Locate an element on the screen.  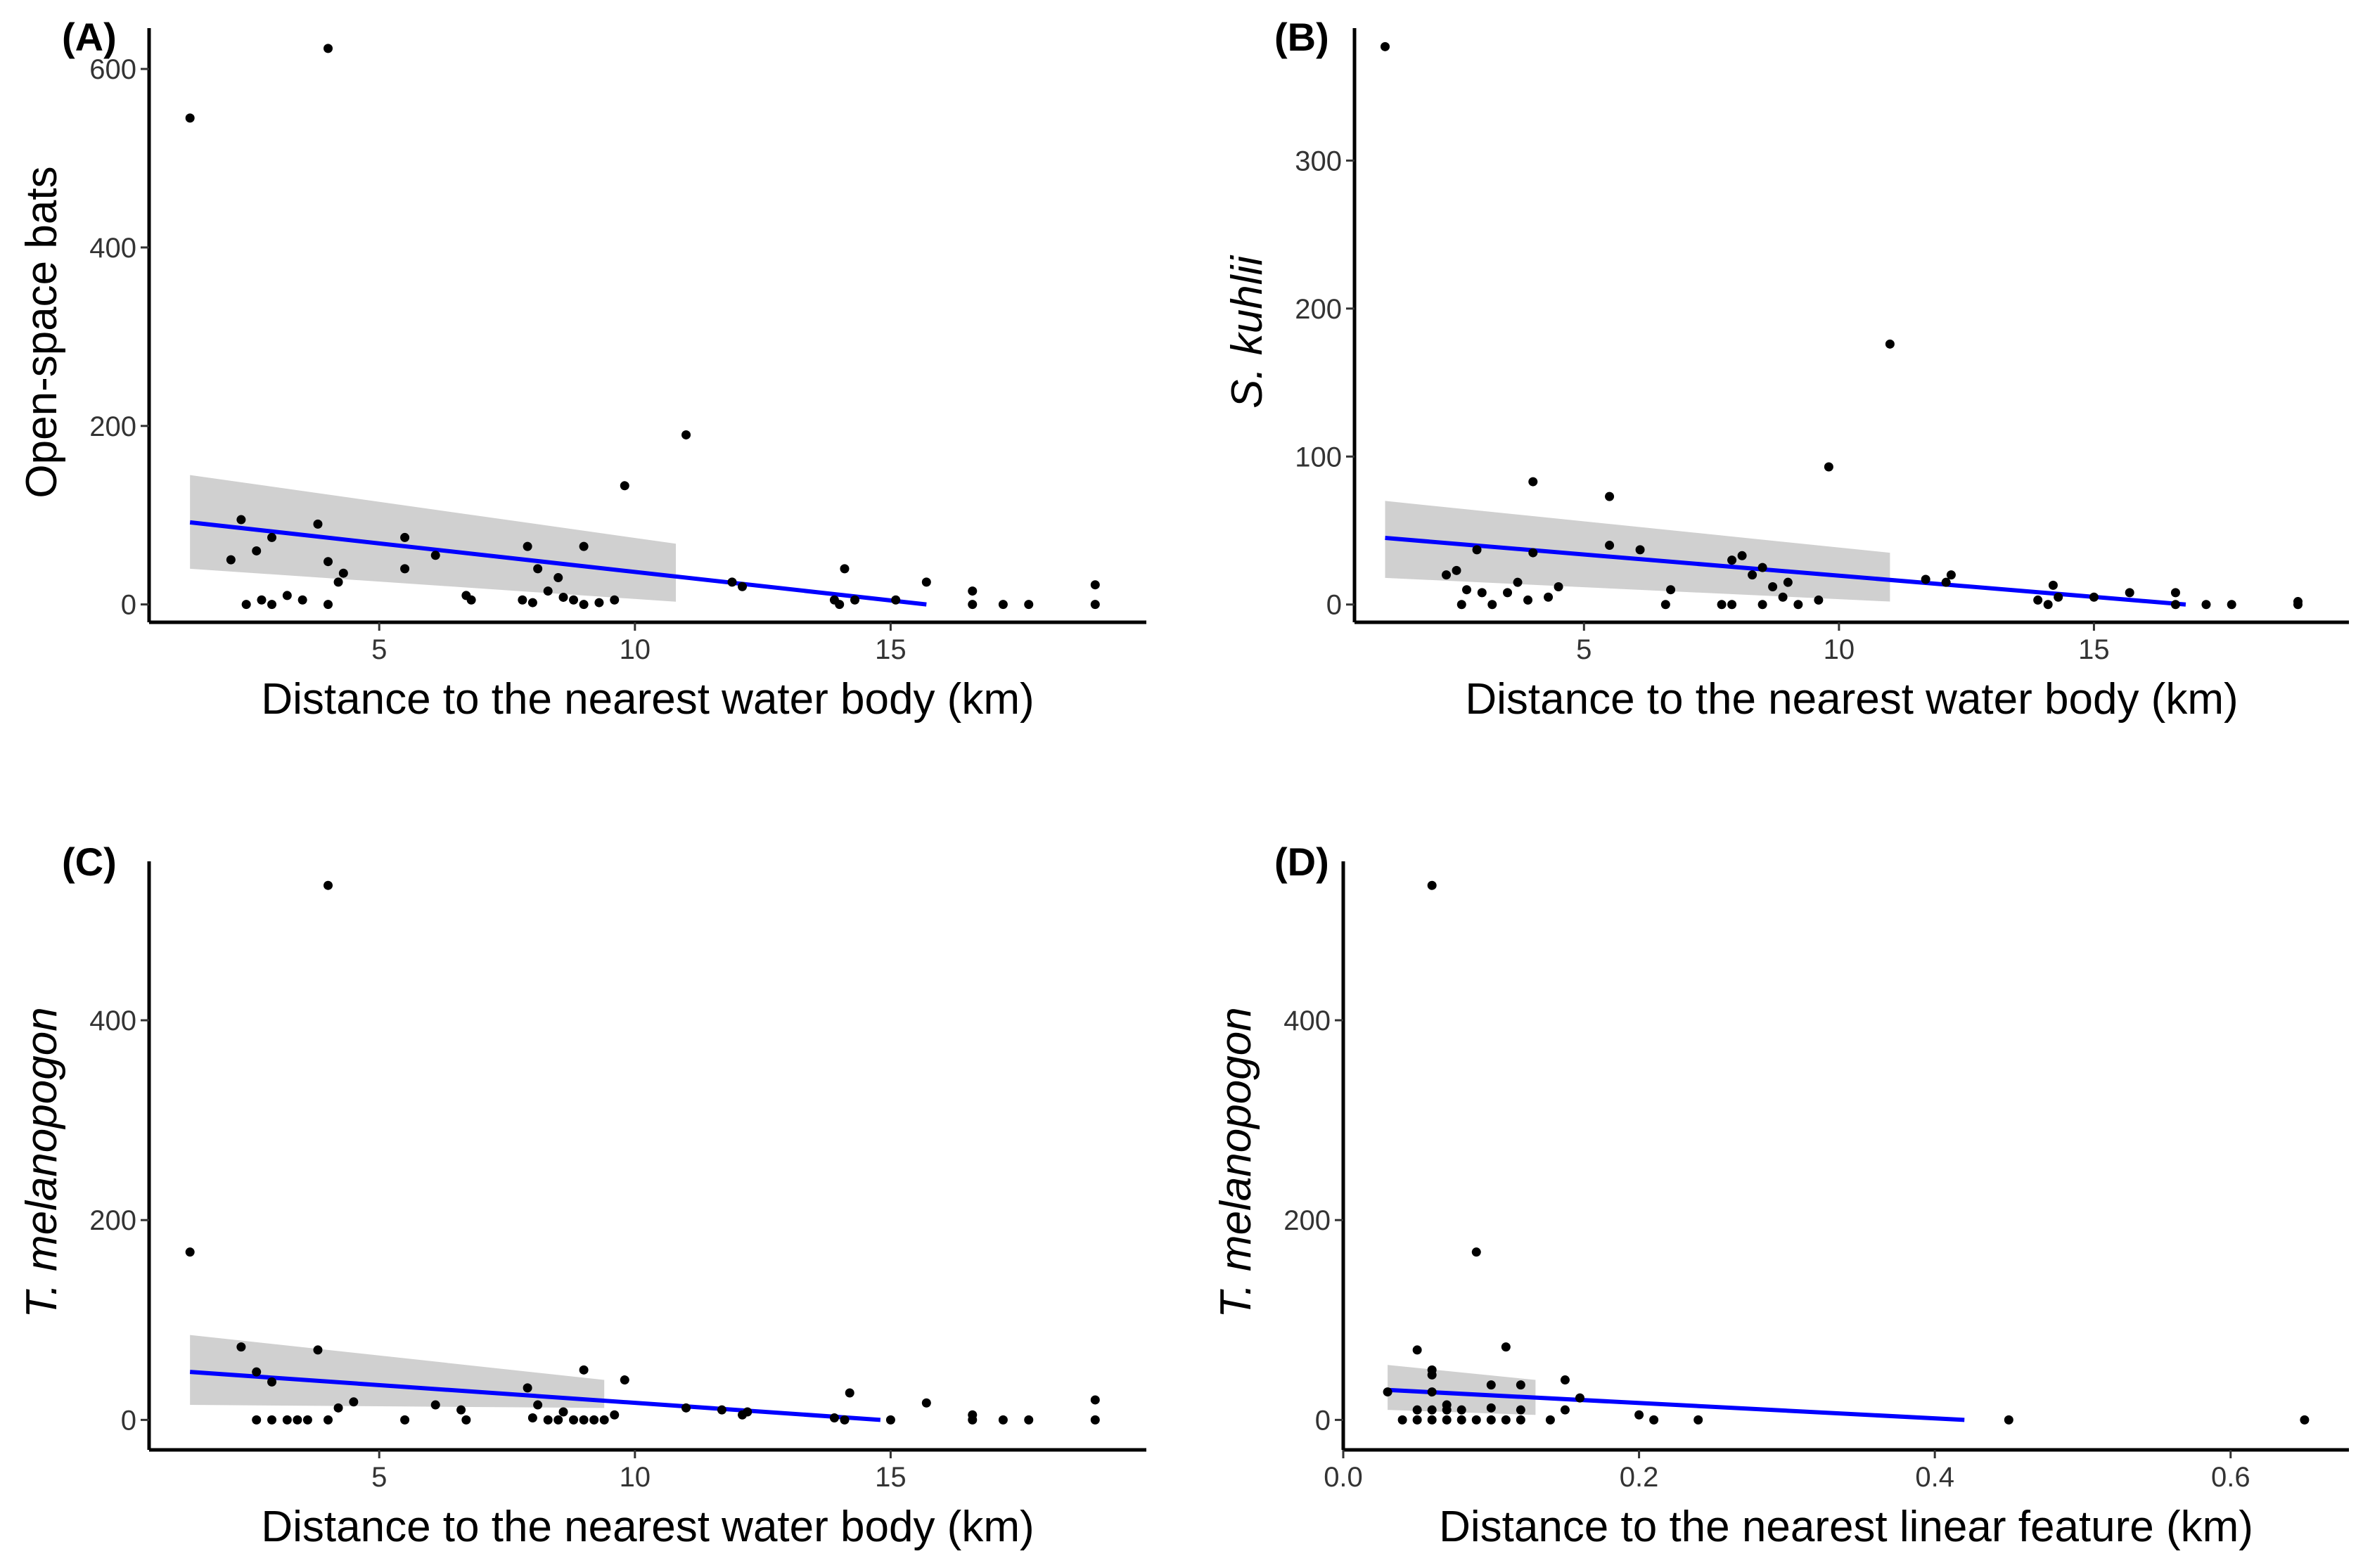
y-axis-title: S. kuhlii is located at coordinates (1247, 332).